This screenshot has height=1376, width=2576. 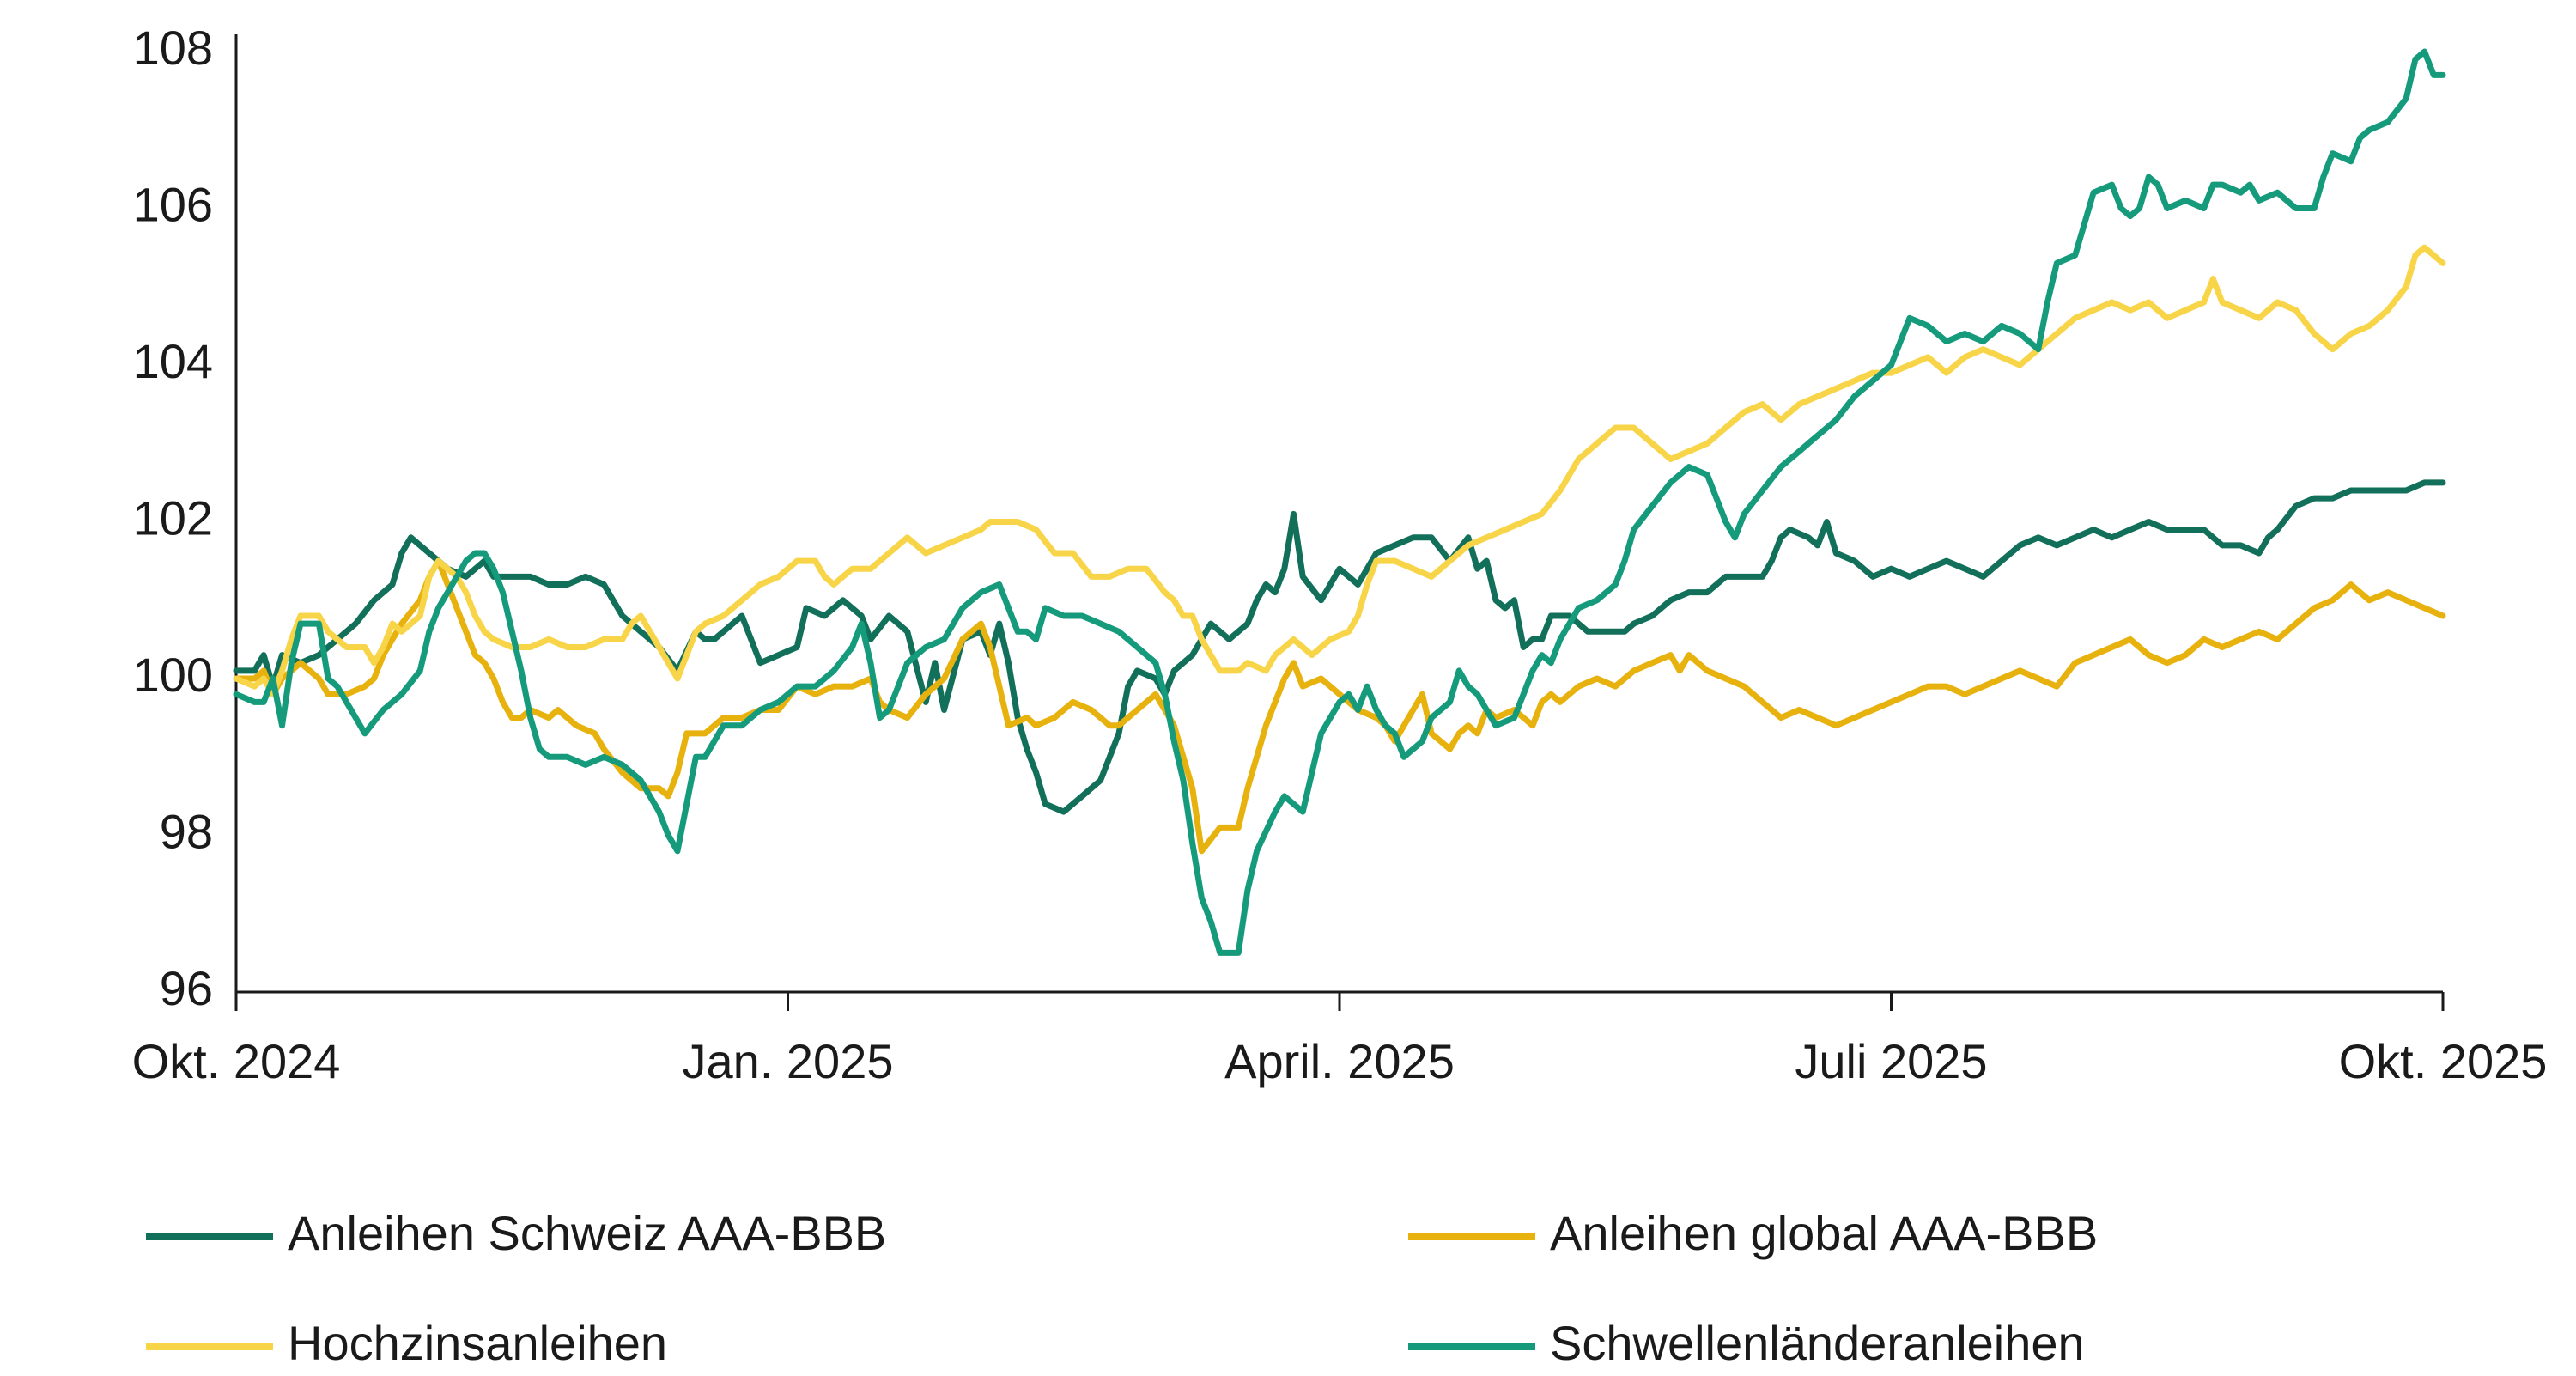 I want to click on x-tick-label: April. 2025, so click(x=1339, y=1061).